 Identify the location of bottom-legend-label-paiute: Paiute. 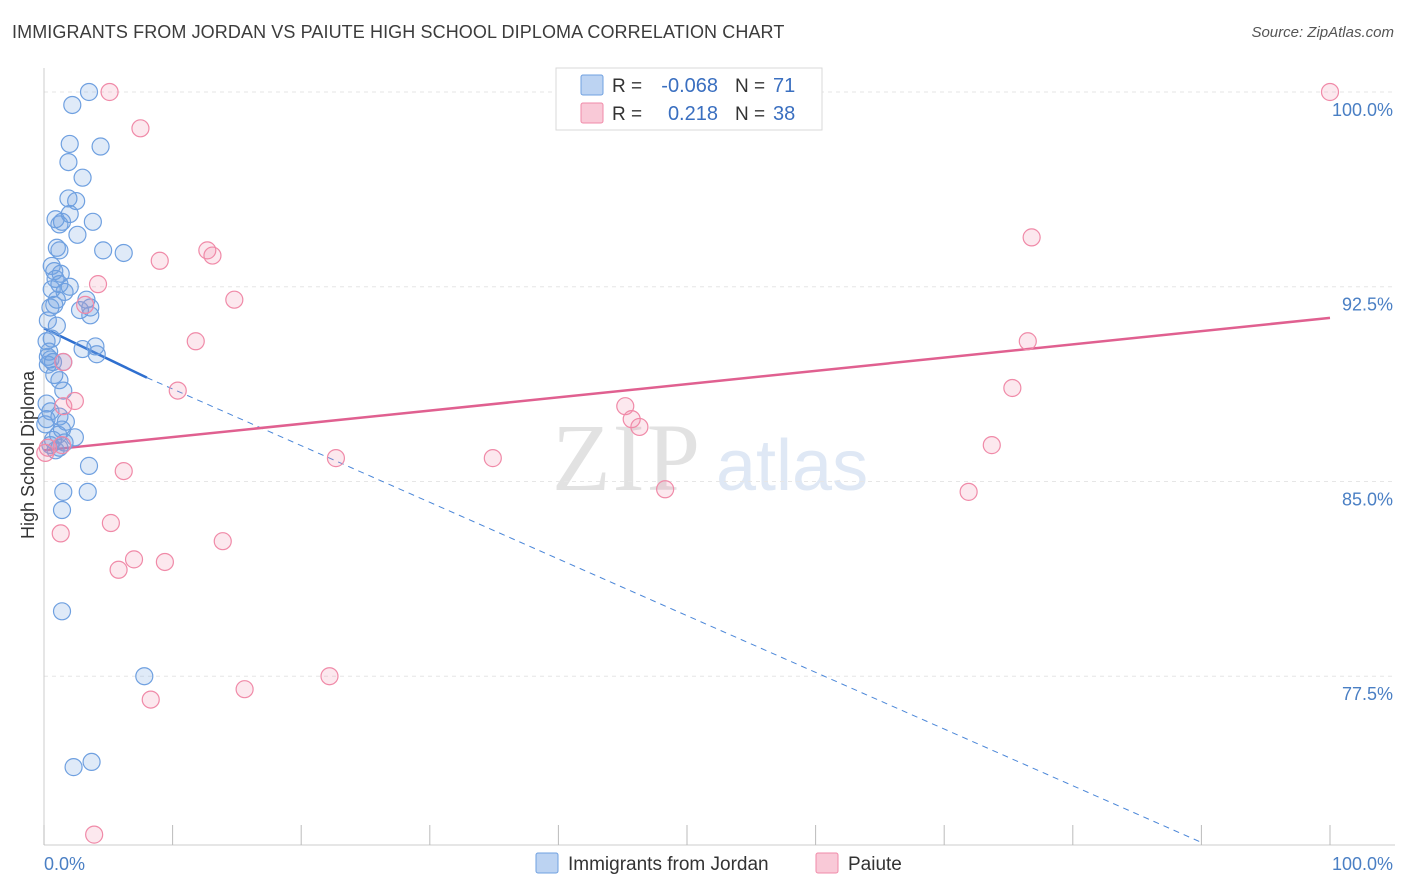
(875, 864).